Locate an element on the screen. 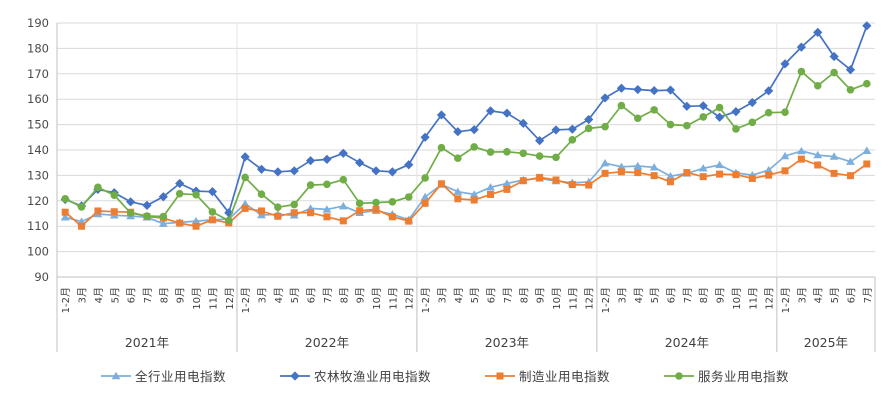  month-label: 11月 is located at coordinates (753, 298).